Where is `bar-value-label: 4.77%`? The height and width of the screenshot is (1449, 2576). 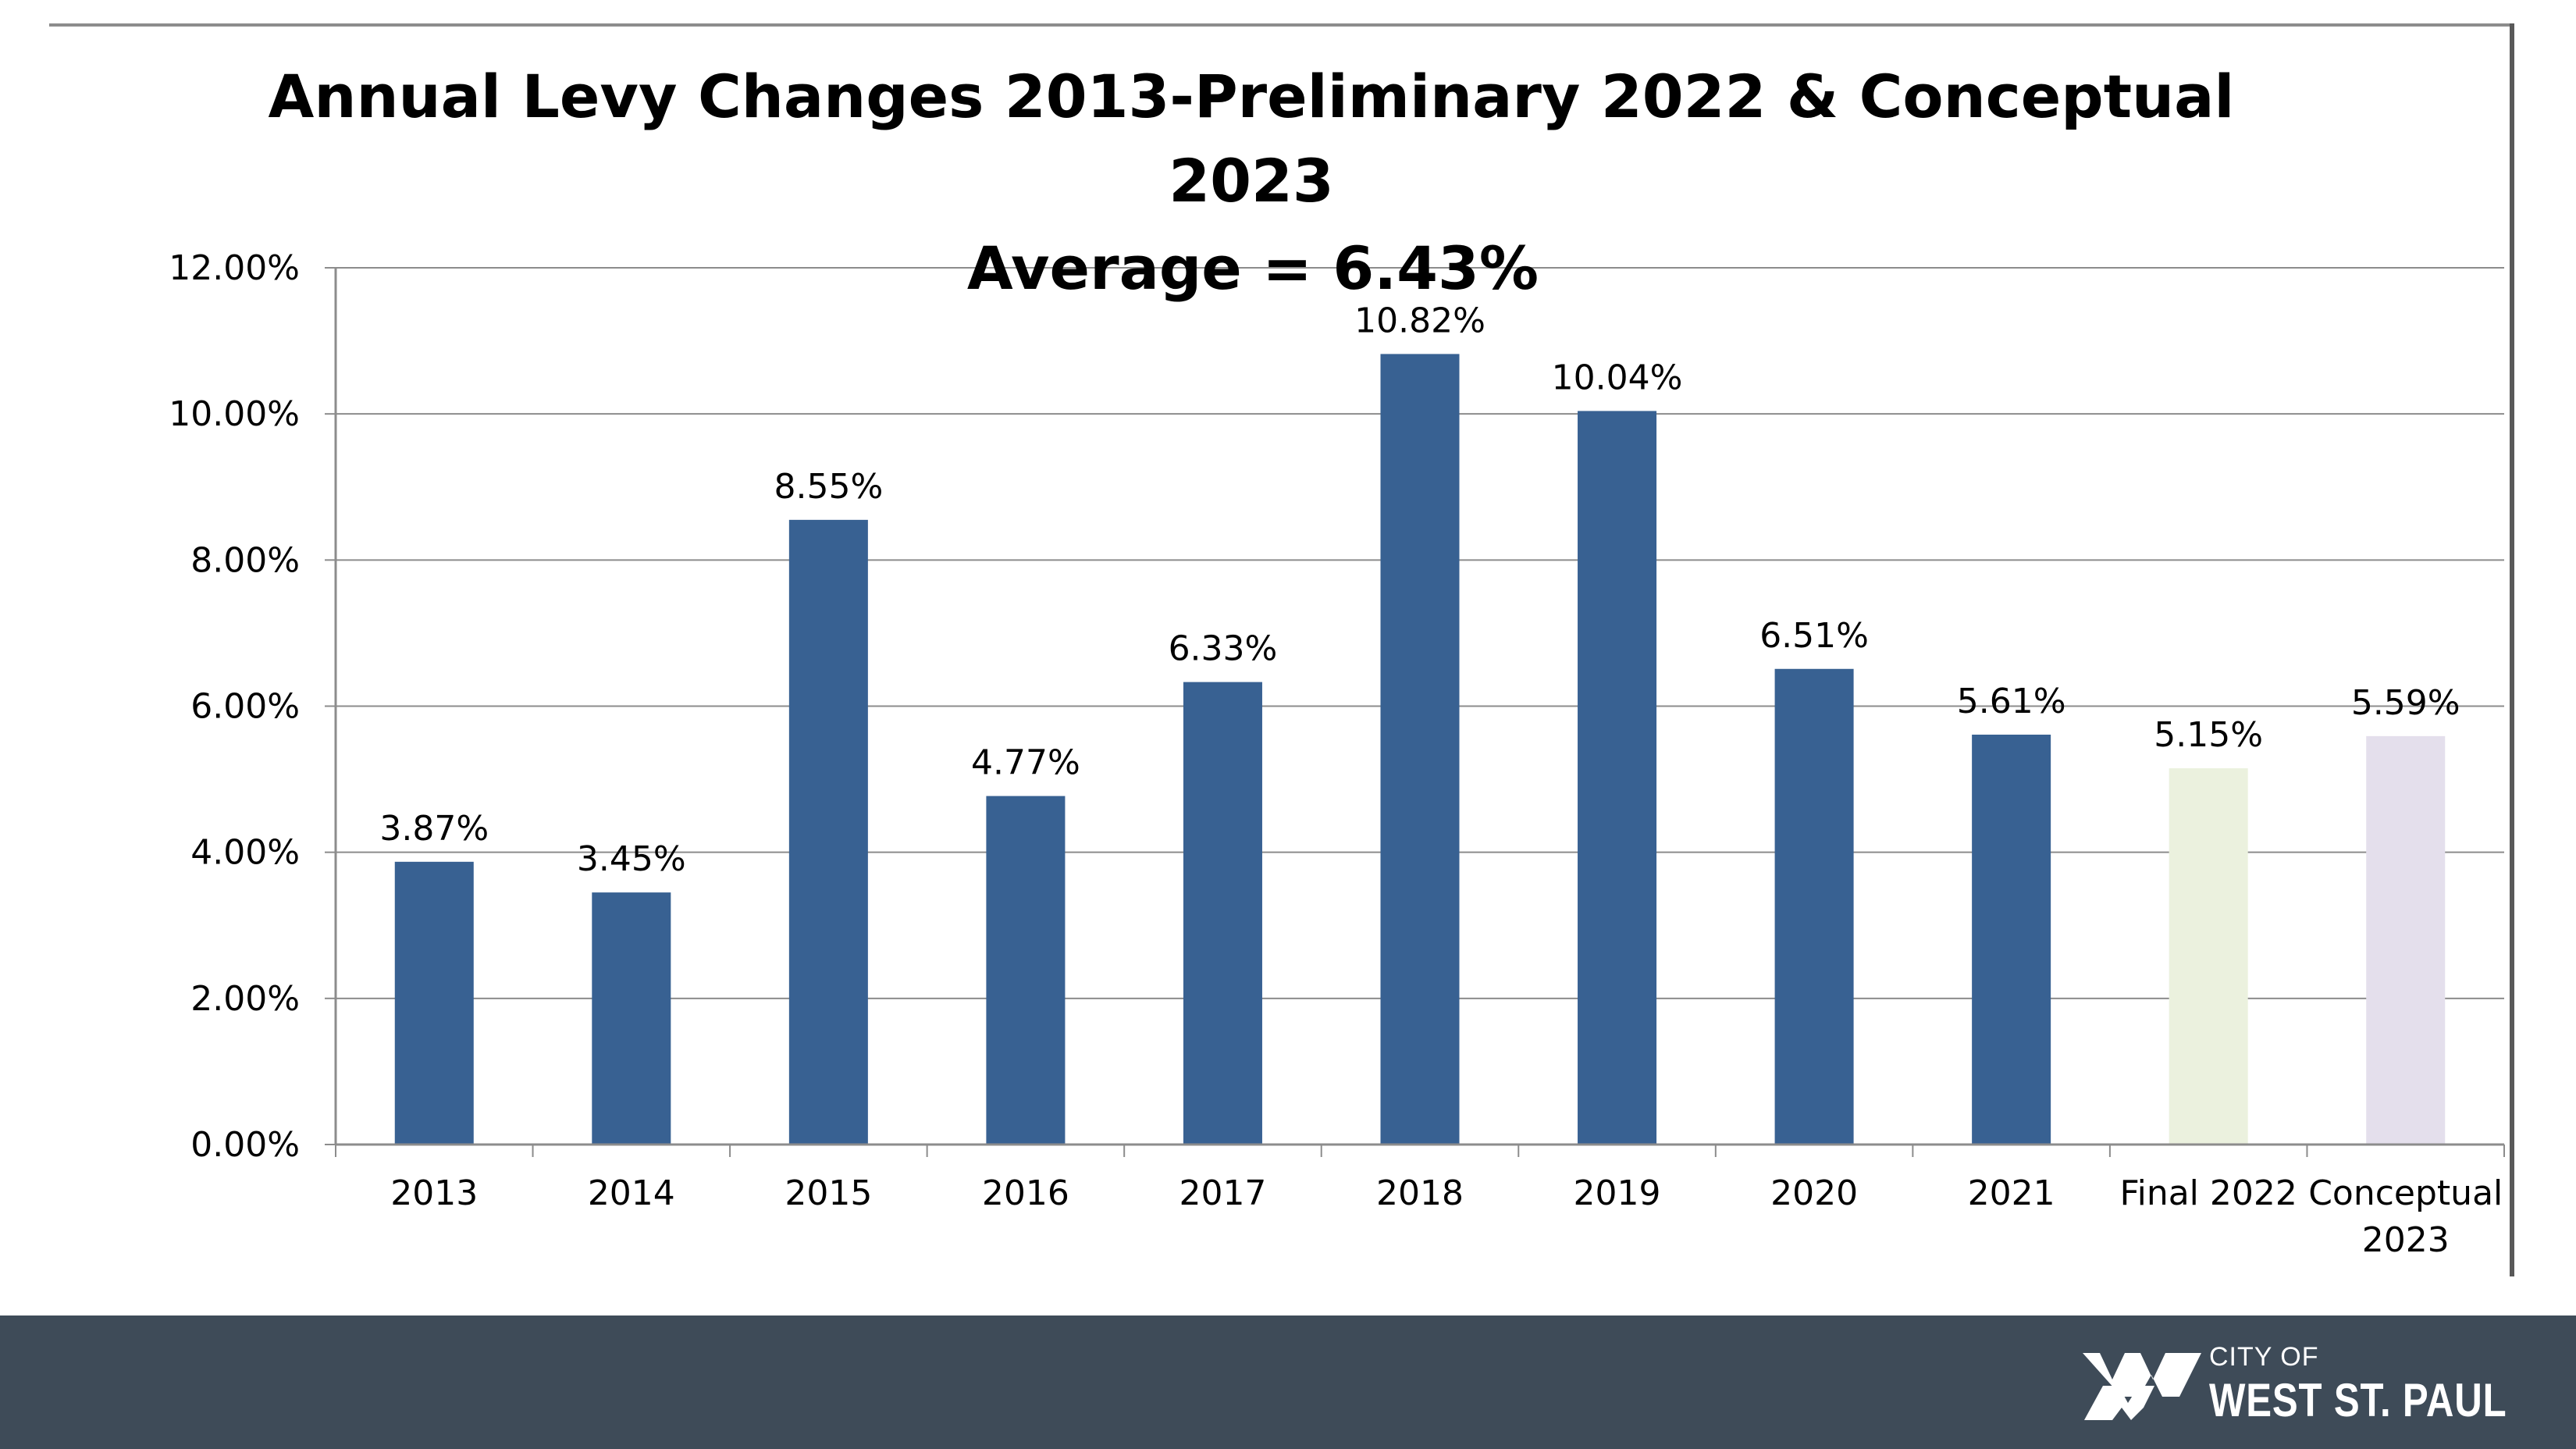 bar-value-label: 4.77% is located at coordinates (1025, 763).